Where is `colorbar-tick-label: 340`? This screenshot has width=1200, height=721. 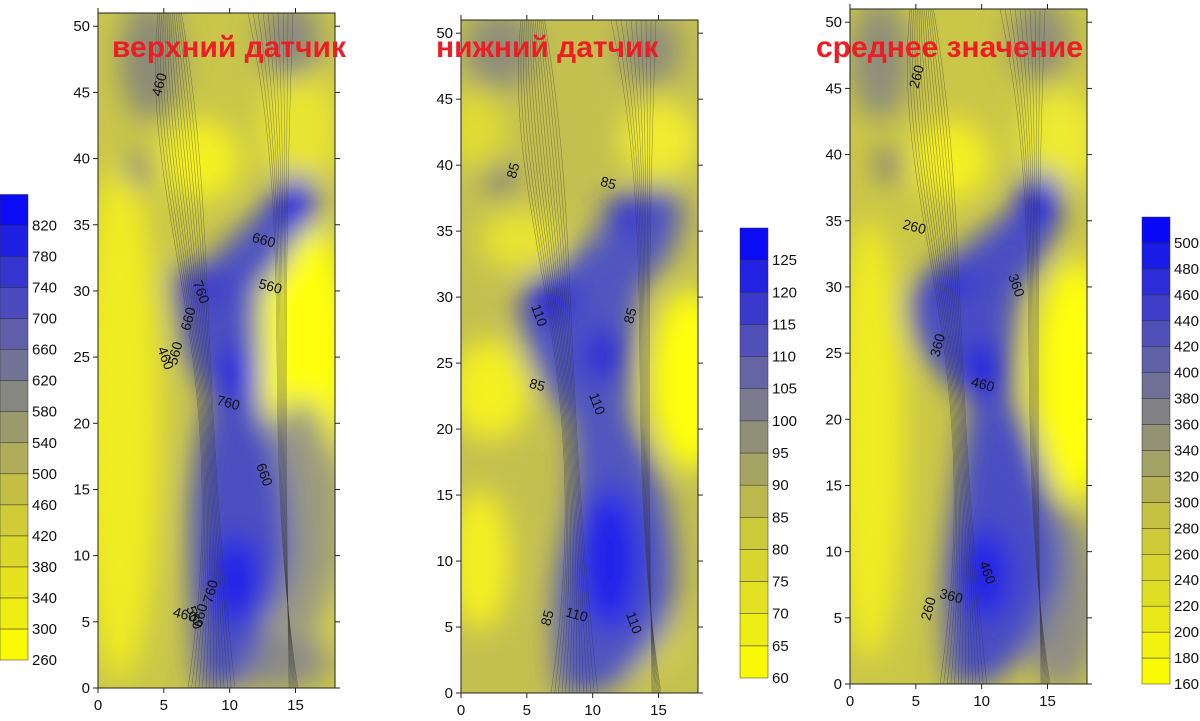
colorbar-tick-label: 340 is located at coordinates (1186, 451).